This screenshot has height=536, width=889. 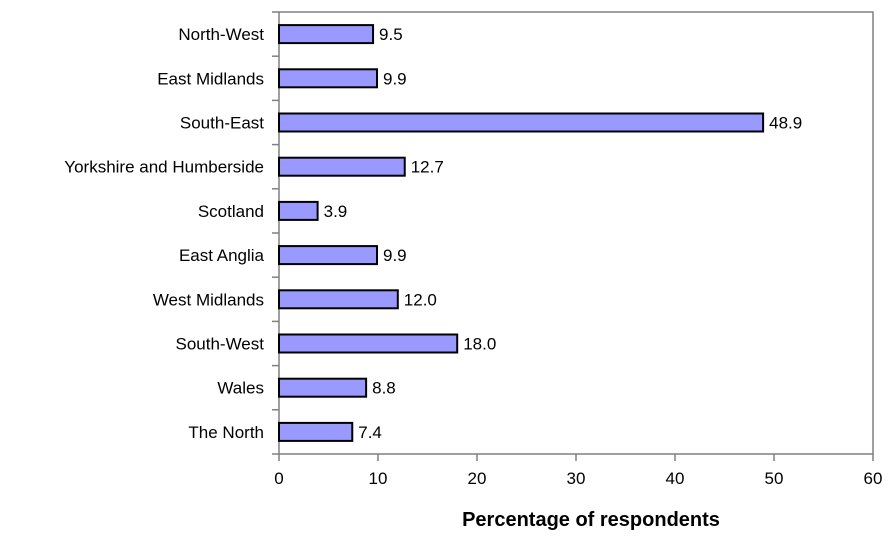 What do you see at coordinates (785, 123) in the screenshot?
I see `data-label: 48.9` at bounding box center [785, 123].